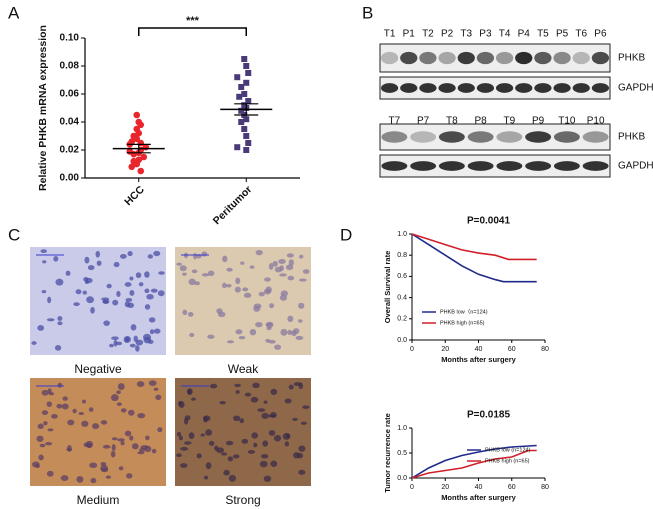 The width and height of the screenshot is (653, 509). Describe the element at coordinates (387, 452) in the screenshot. I see `y-axis-label: Tumor recurrence rate` at that location.